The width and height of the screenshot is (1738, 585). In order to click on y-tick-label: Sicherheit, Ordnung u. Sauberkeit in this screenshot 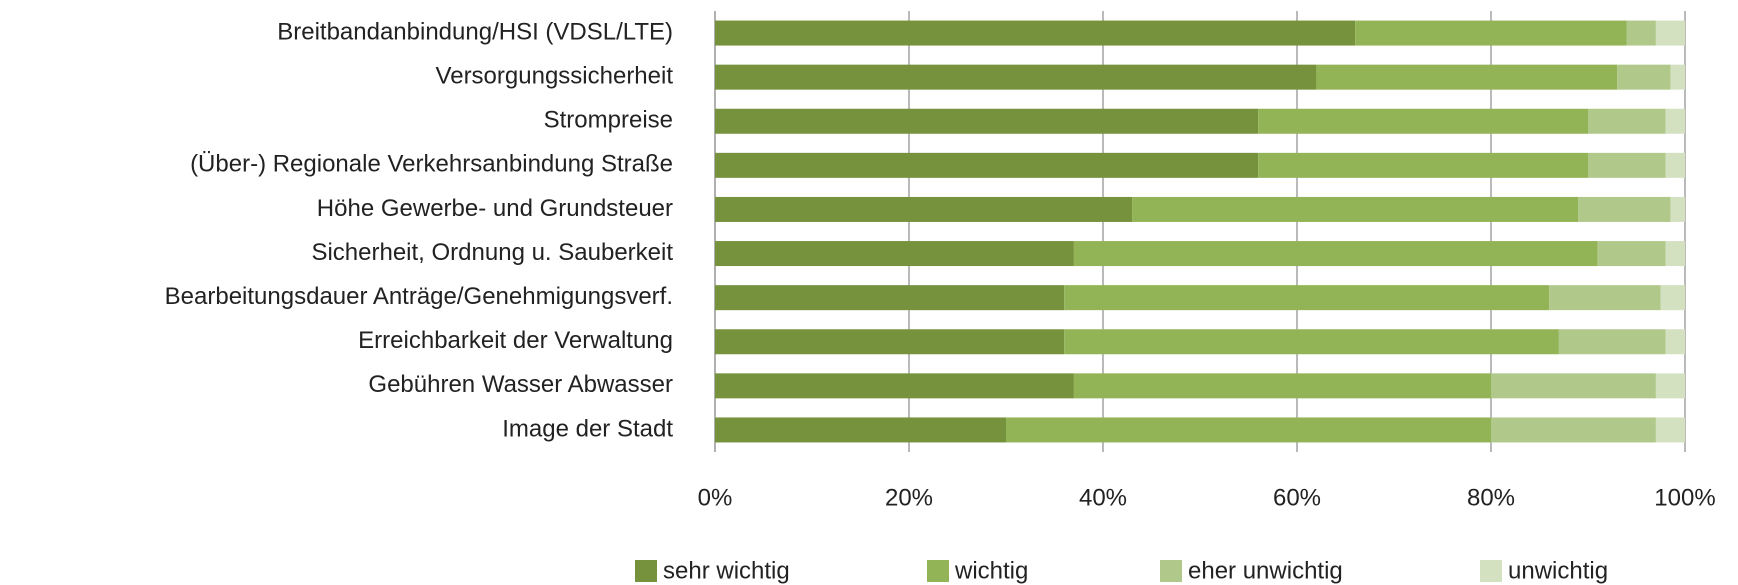, I will do `click(492, 252)`.